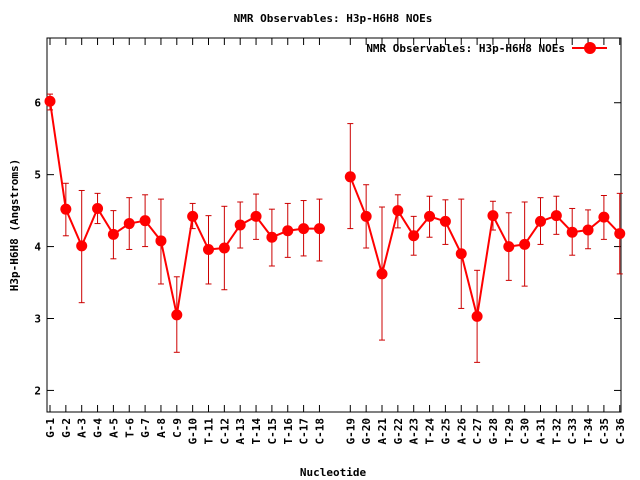 The height and width of the screenshot is (480, 640). Describe the element at coordinates (604, 431) in the screenshot. I see `x-tick-label: C-35` at that location.